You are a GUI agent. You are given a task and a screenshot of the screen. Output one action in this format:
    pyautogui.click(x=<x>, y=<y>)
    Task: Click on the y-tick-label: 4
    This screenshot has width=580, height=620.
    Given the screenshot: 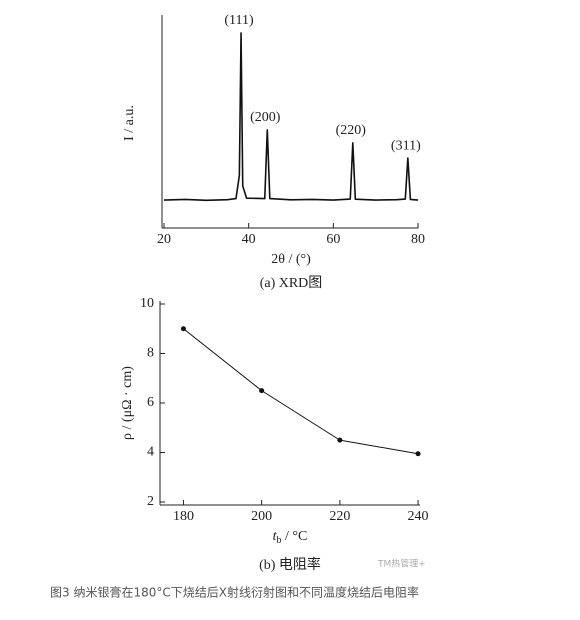 What is the action you would take?
    pyautogui.click(x=150, y=452)
    